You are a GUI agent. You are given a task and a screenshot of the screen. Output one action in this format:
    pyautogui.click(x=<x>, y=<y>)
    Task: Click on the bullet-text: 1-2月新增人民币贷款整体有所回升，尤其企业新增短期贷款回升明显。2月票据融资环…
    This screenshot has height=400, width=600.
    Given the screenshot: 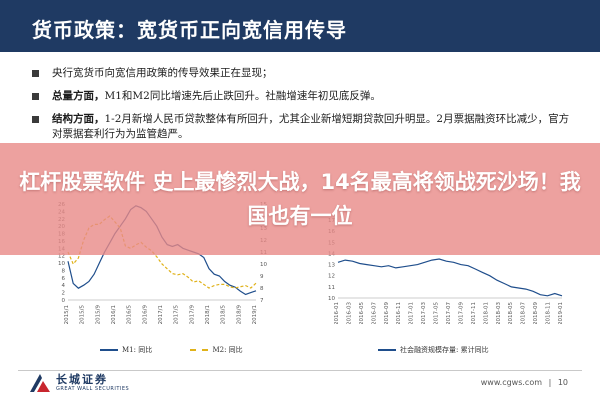 What is the action you would take?
    pyautogui.click(x=311, y=126)
    